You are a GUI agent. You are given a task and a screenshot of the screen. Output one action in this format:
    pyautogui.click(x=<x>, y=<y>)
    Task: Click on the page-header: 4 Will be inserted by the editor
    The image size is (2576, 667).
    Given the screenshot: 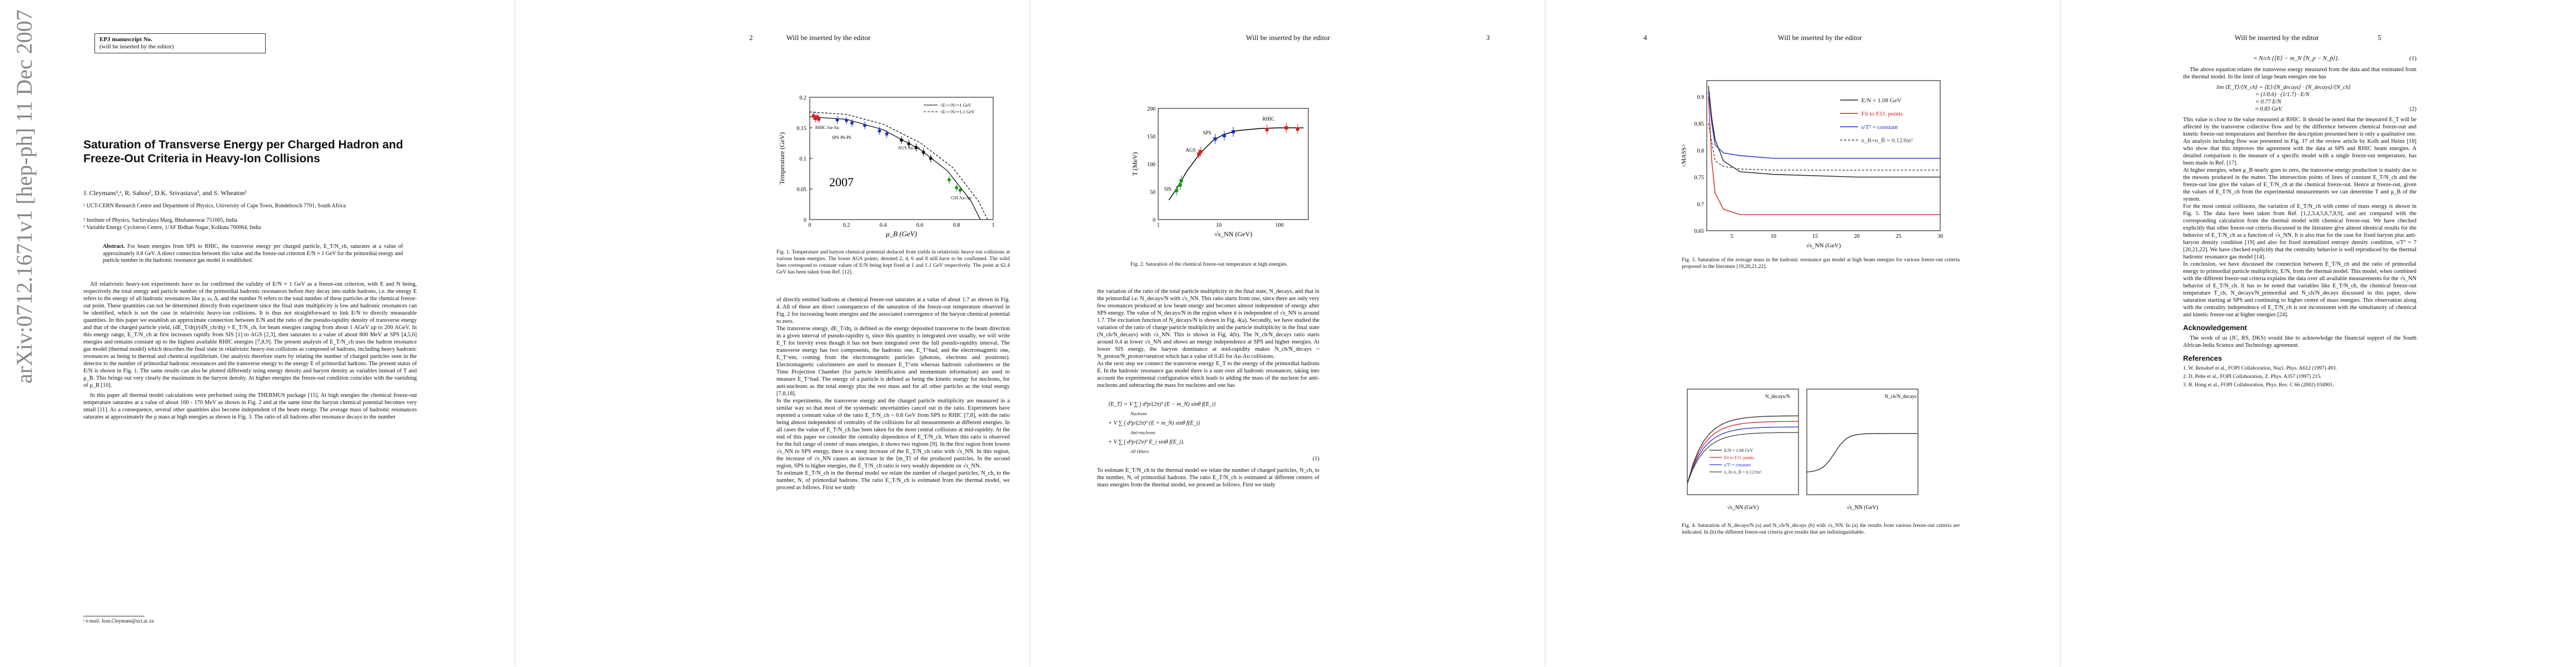 What is the action you would take?
    pyautogui.click(x=1803, y=38)
    